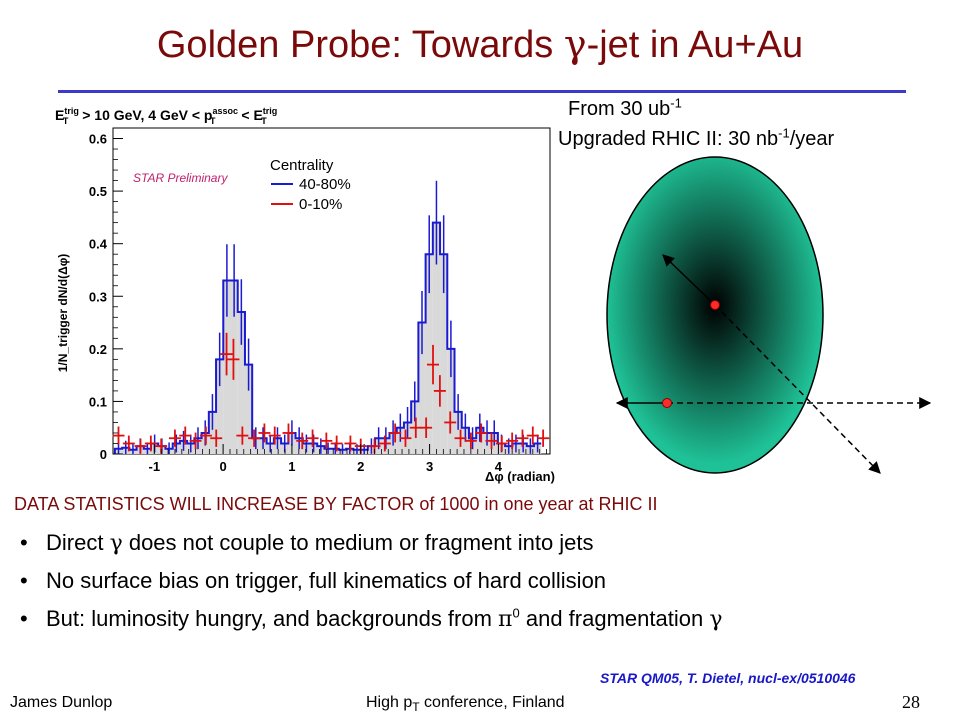  What do you see at coordinates (482, 91) in the screenshot?
I see `title-underline` at bounding box center [482, 91].